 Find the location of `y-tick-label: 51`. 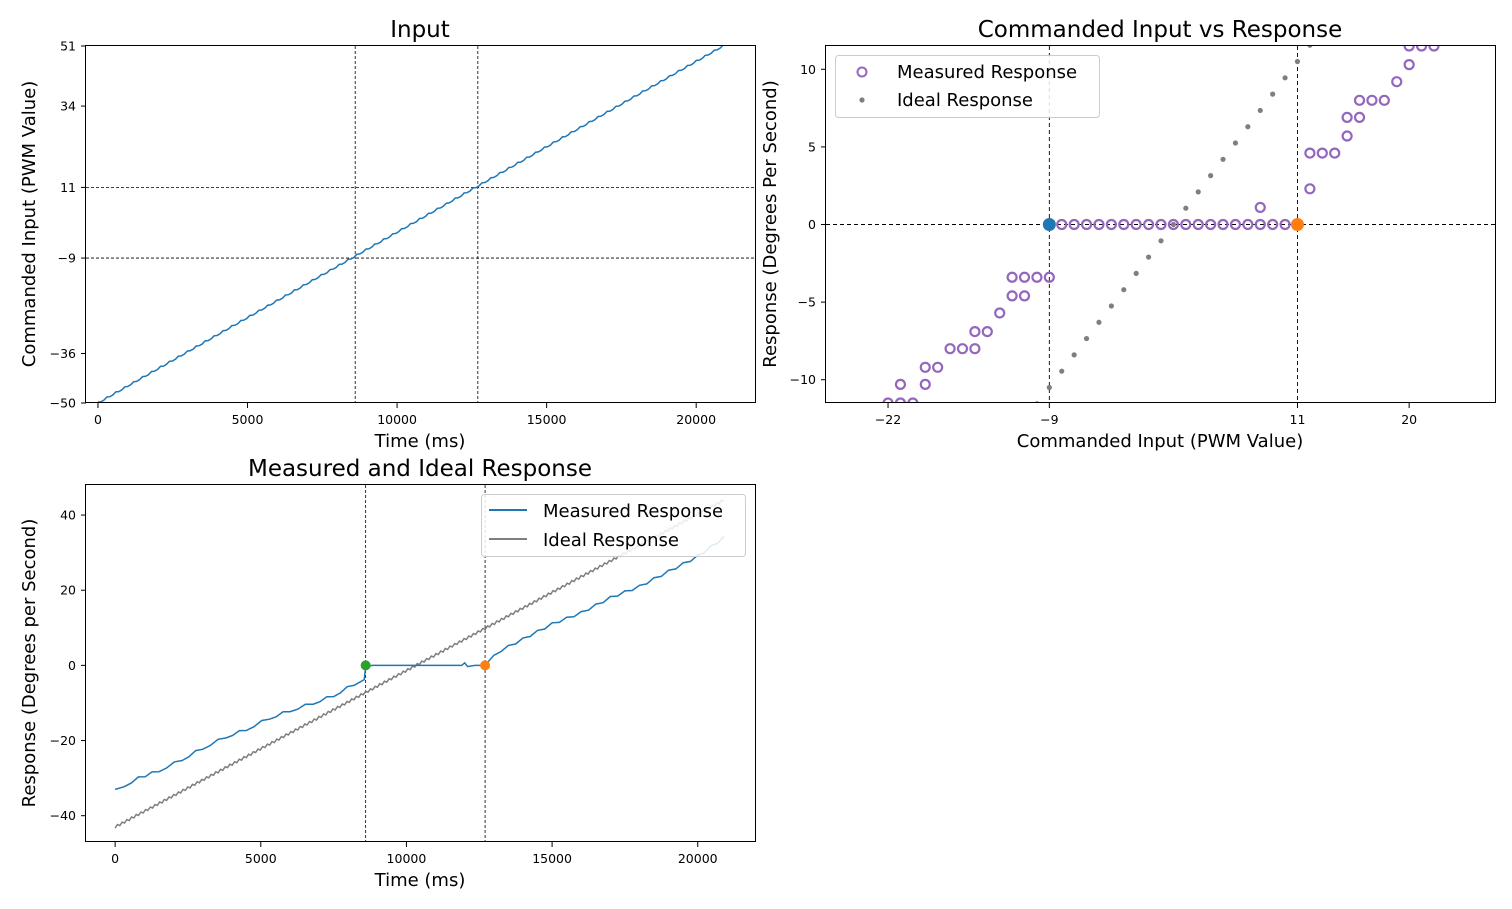

y-tick-label: 51 is located at coordinates (68, 46).